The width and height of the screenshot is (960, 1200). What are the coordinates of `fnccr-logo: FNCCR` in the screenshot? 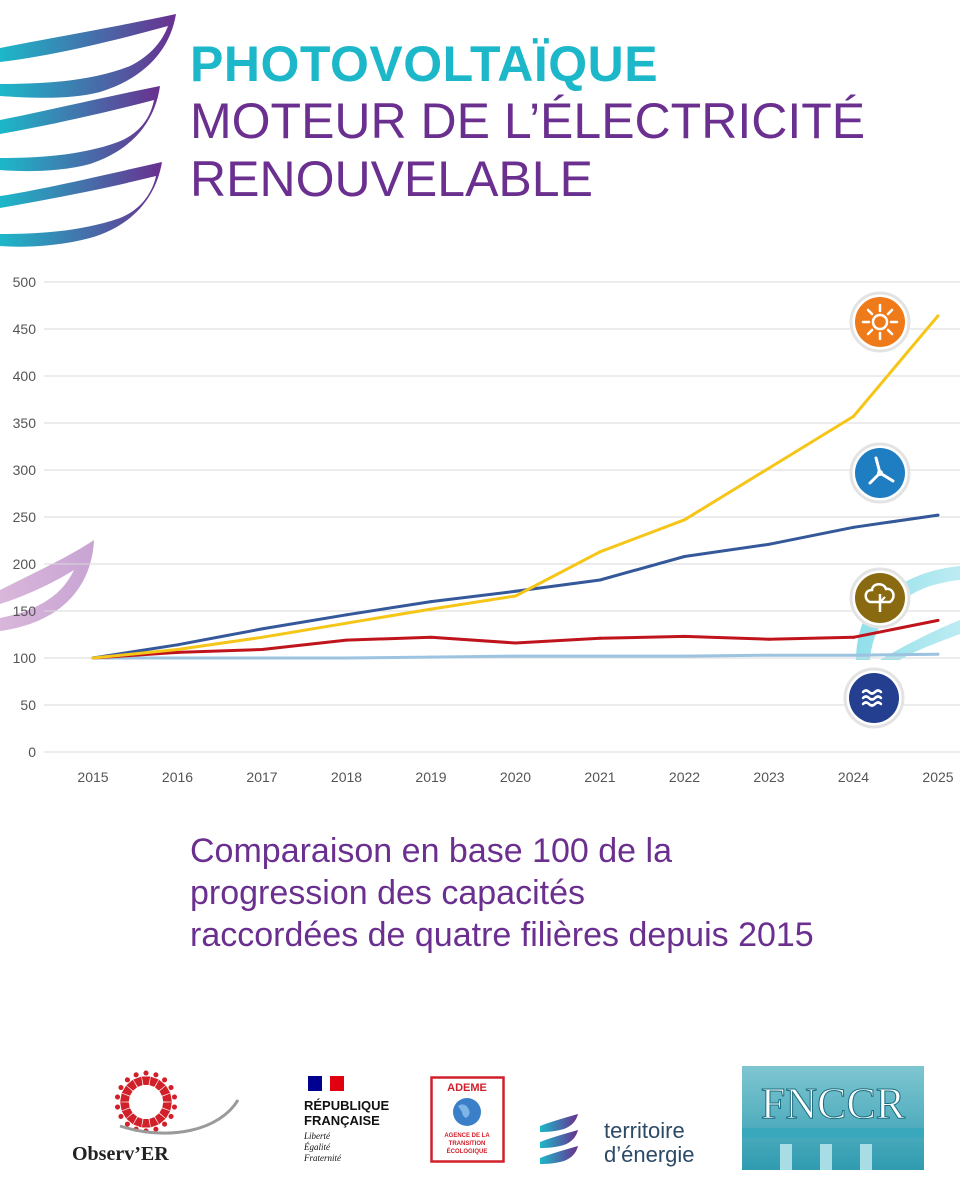 It's located at (833, 1118).